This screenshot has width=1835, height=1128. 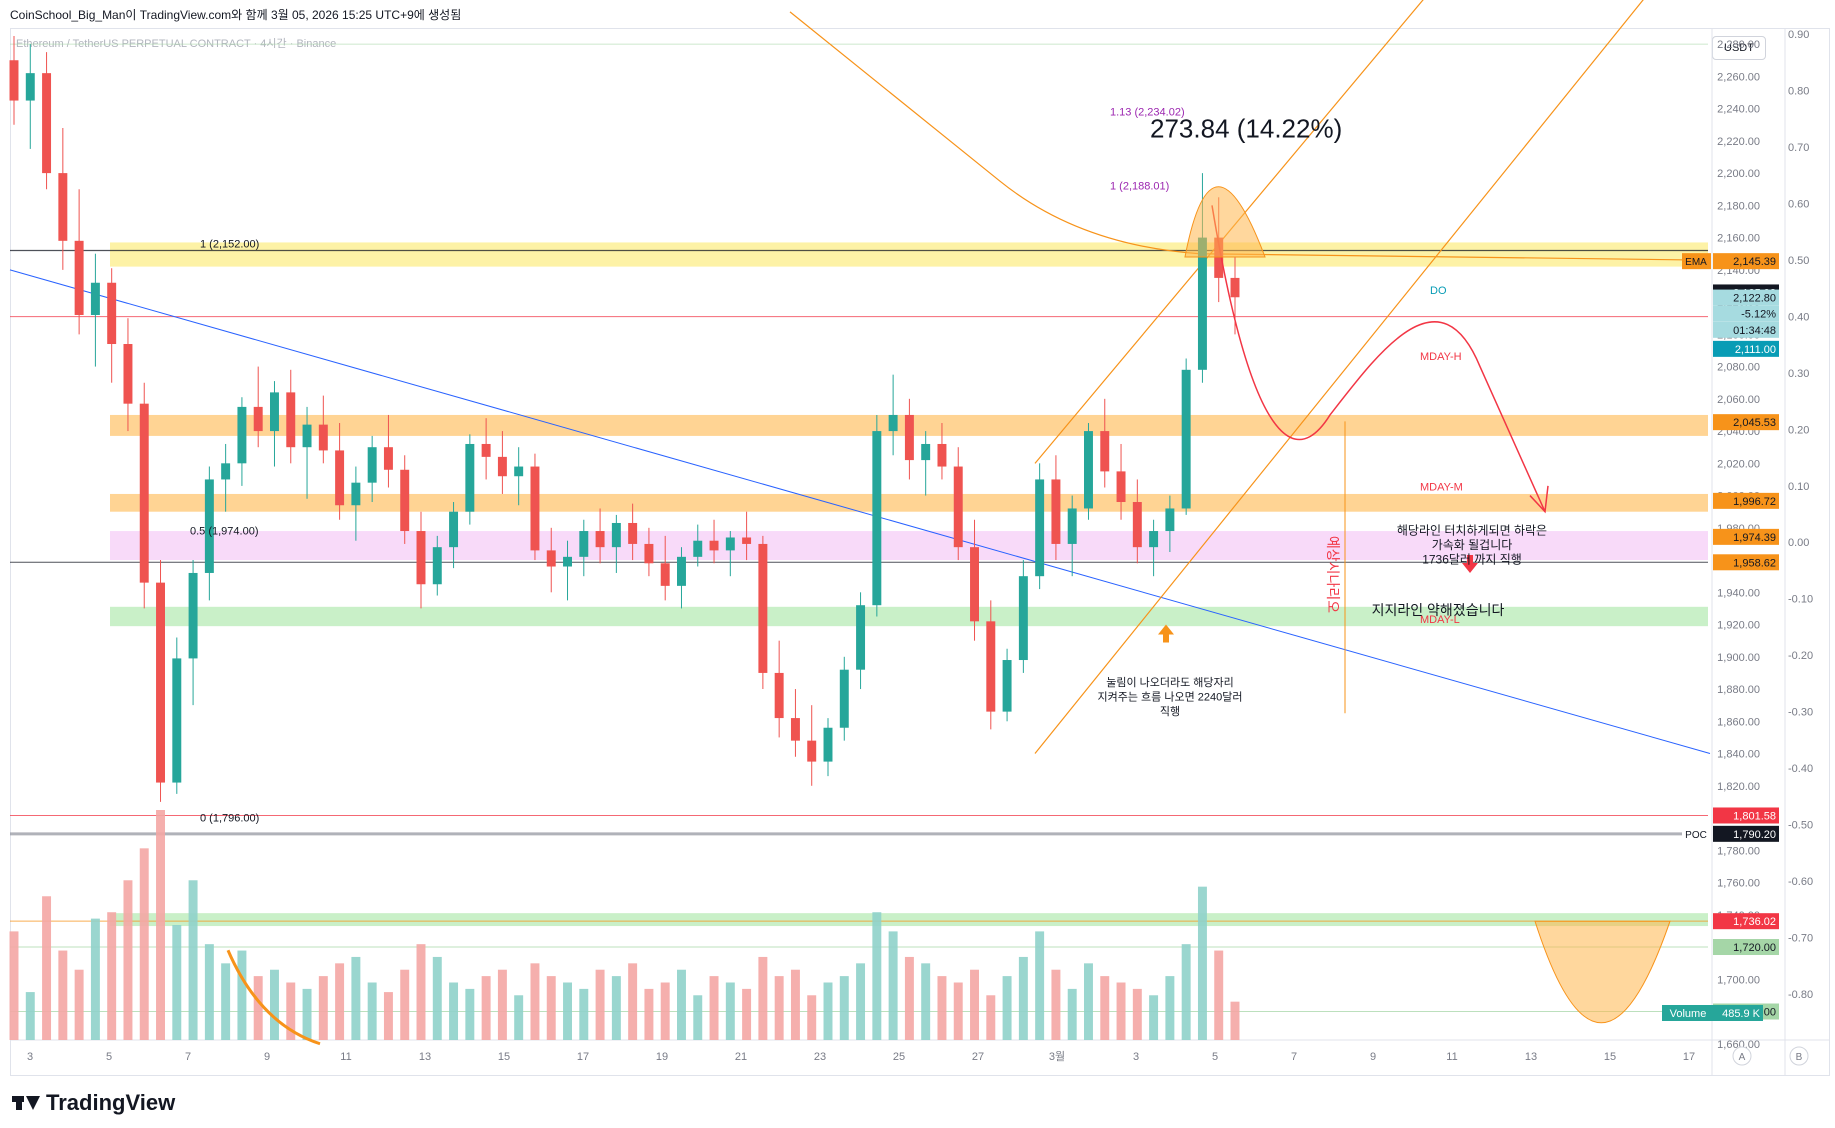 I want to click on time-tick-label: 3월, so click(x=1057, y=1056).